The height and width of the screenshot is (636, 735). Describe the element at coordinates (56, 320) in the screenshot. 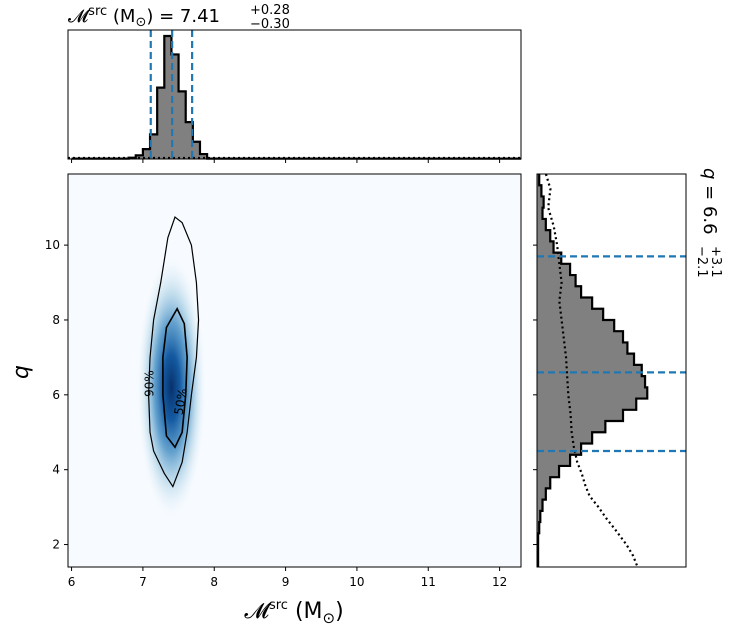

I see `y-tick-label: 8` at that location.